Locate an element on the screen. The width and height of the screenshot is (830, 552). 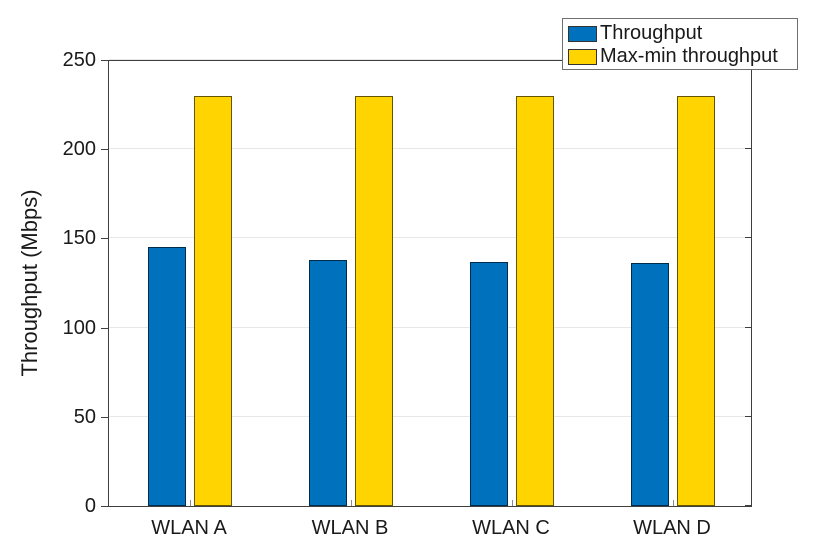
bar-max-min-throughput-wlan-d is located at coordinates (696, 301).